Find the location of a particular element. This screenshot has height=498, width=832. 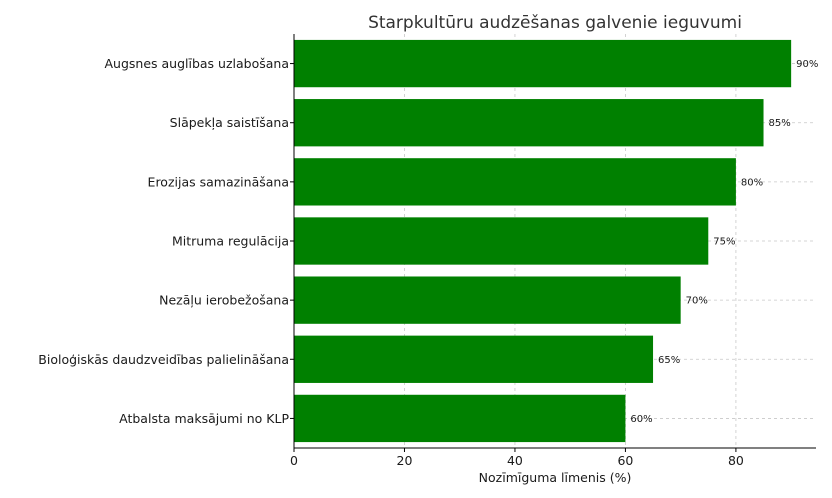

x-tick-label: 0 is located at coordinates (294, 460).